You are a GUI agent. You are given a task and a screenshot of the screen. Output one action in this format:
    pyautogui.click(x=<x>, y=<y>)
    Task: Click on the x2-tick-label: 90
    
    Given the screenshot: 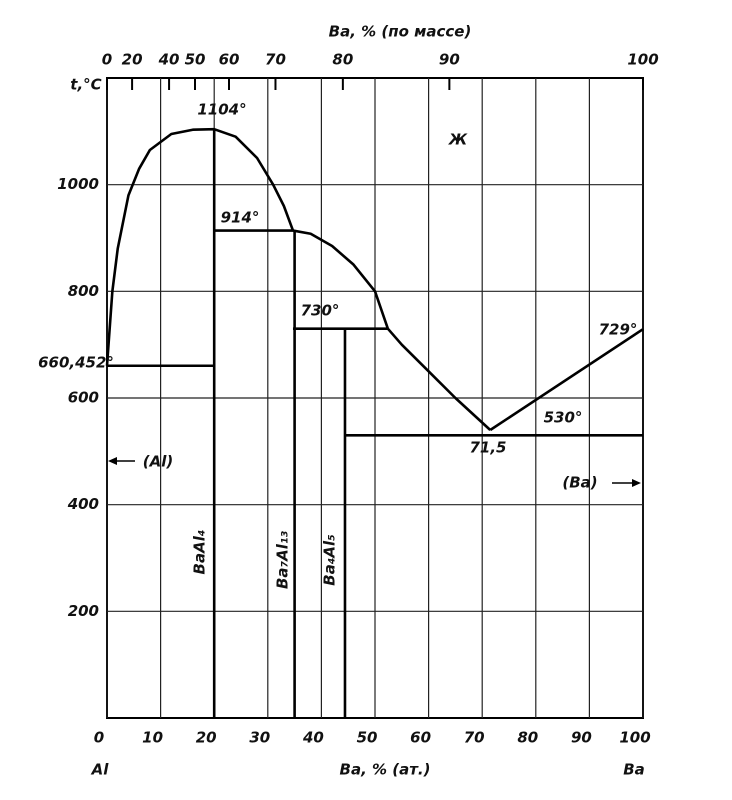 What is the action you would take?
    pyautogui.click(x=449, y=60)
    